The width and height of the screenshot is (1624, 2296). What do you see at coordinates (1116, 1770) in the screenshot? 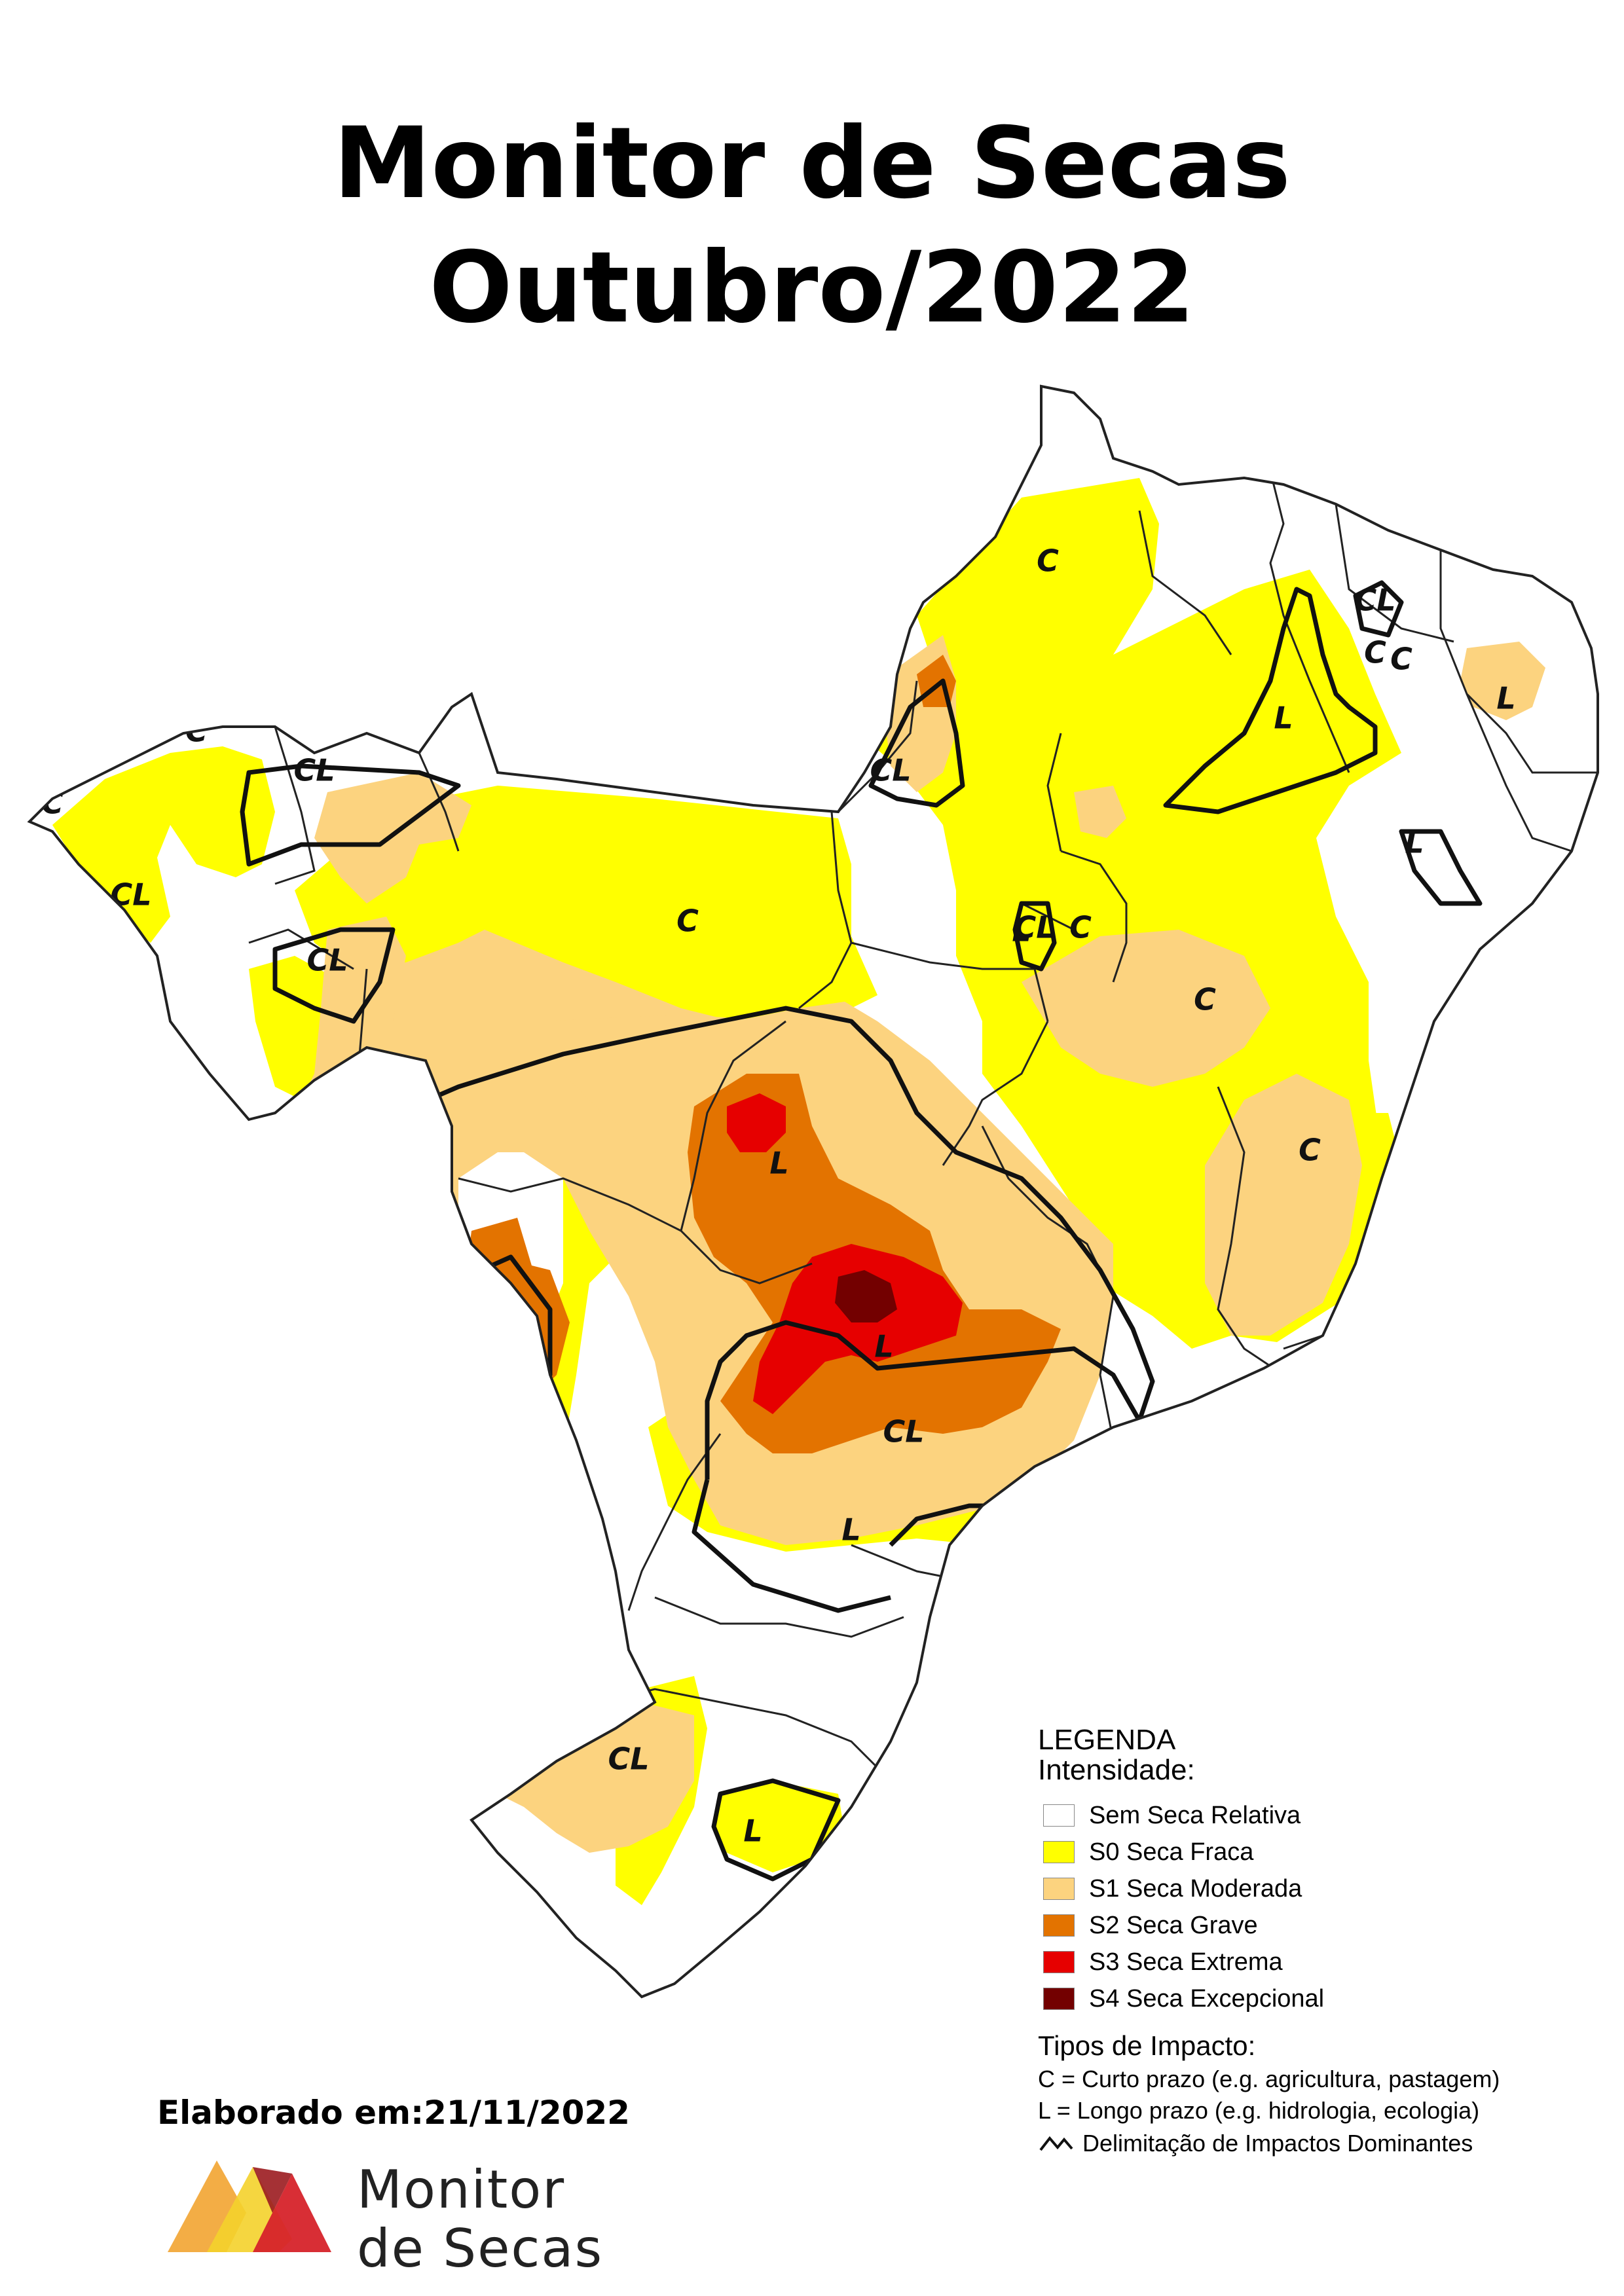
I see `legend-intensity-title: Intensidade:` at bounding box center [1116, 1770].